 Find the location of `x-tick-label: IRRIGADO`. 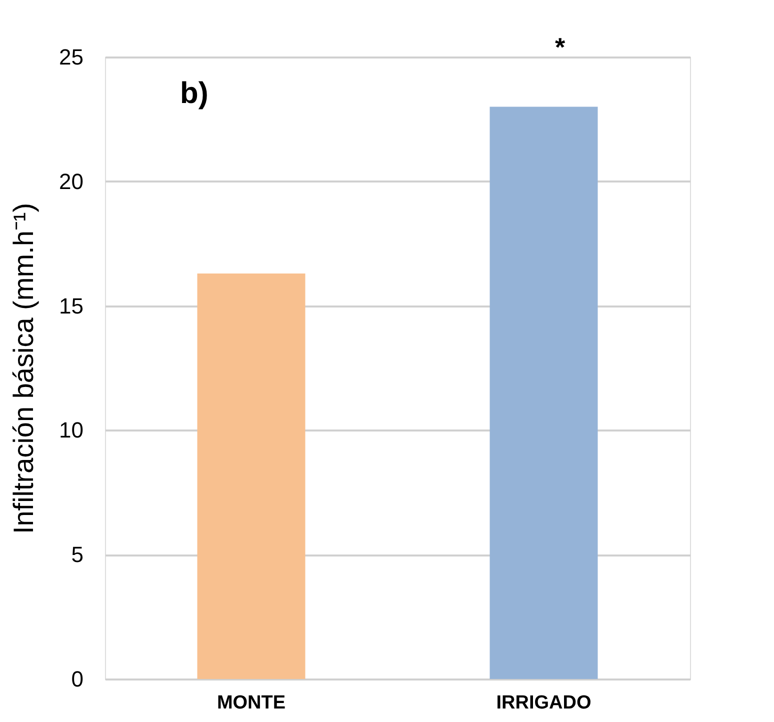

x-tick-label: IRRIGADO is located at coordinates (544, 703).